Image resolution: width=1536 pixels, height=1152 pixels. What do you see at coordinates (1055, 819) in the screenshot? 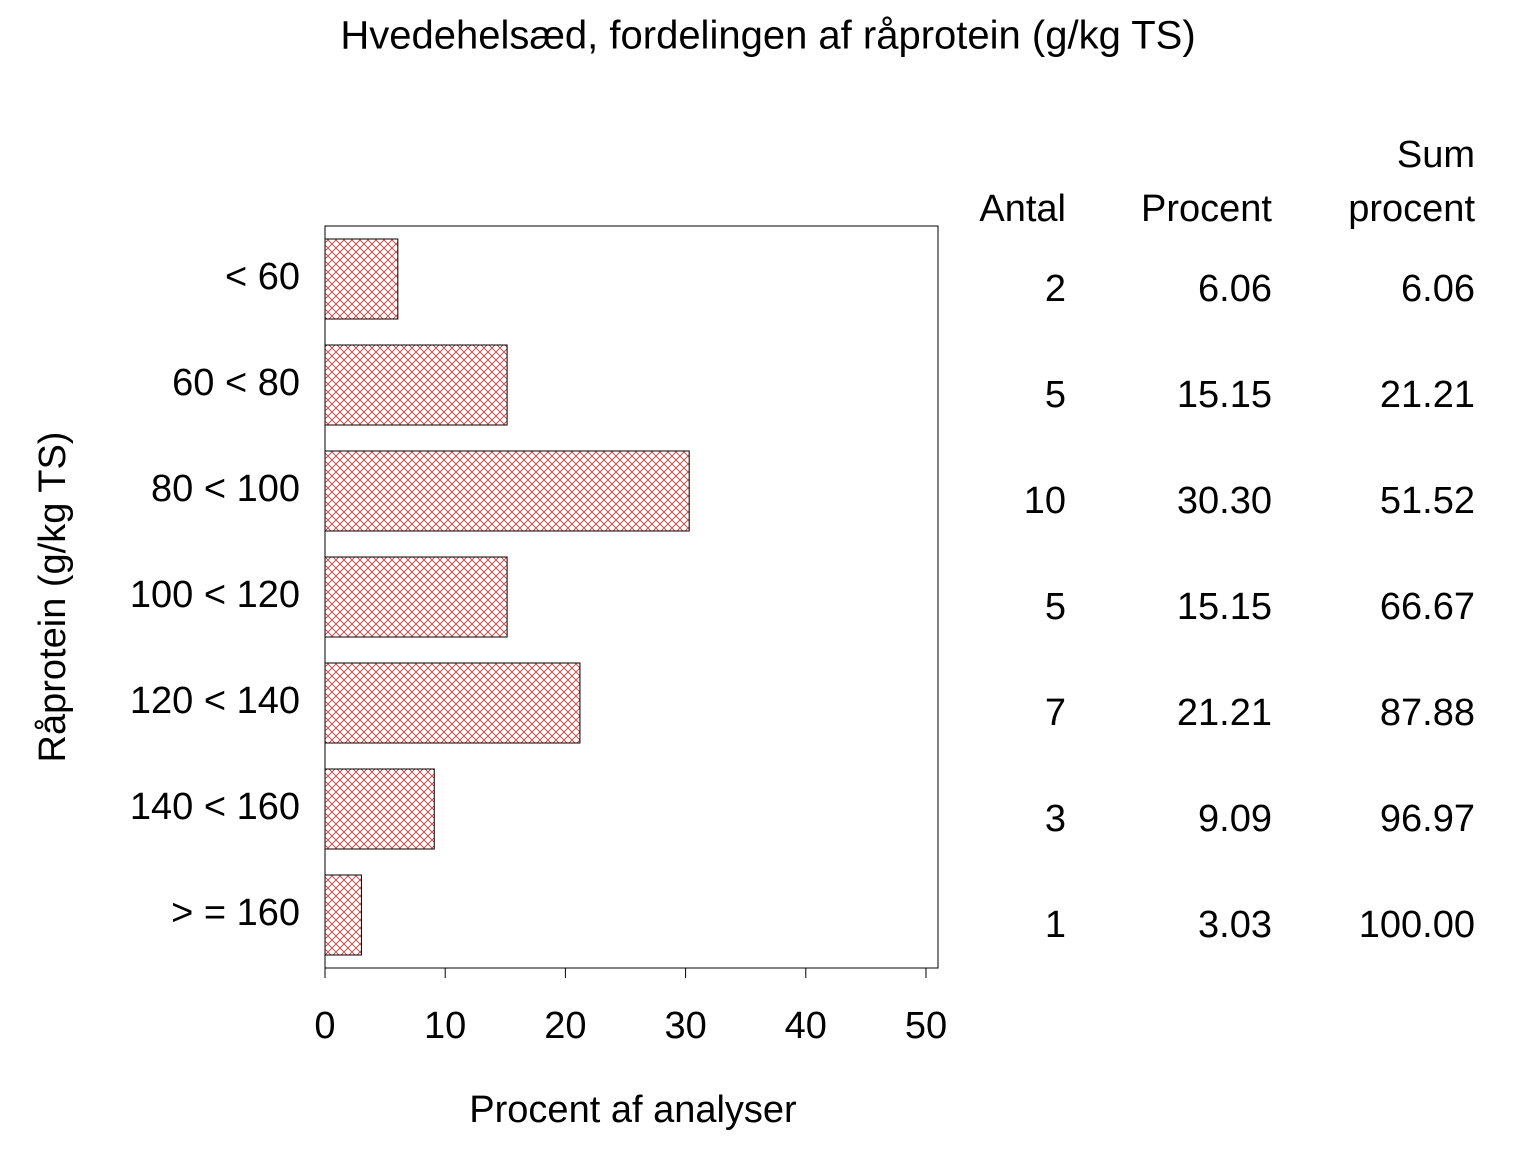
I see `table-cell: 3` at bounding box center [1055, 819].